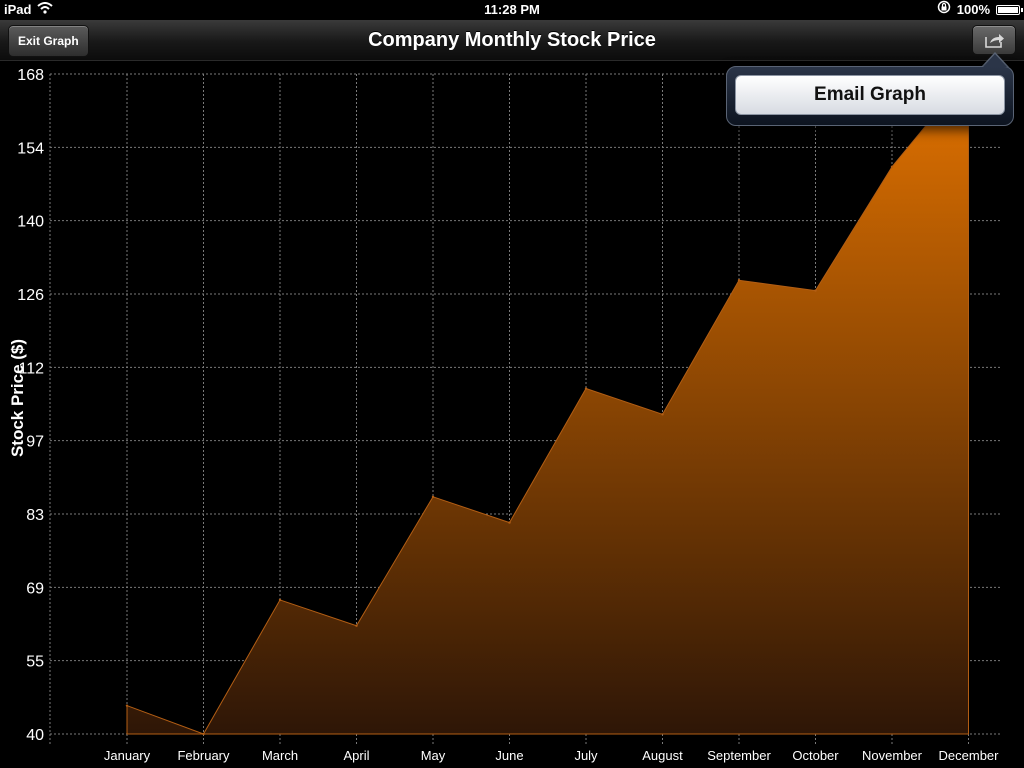 The height and width of the screenshot is (768, 1024). I want to click on y-tick-label: 97, so click(35, 442).